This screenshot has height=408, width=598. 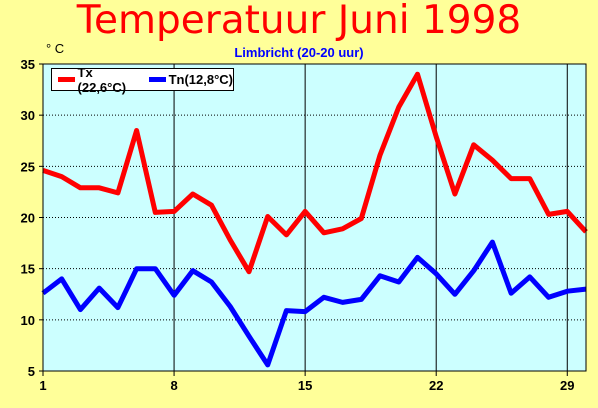 What do you see at coordinates (142, 80) in the screenshot?
I see `legend: Tx (22,6°C) Tn(12,8°C)` at bounding box center [142, 80].